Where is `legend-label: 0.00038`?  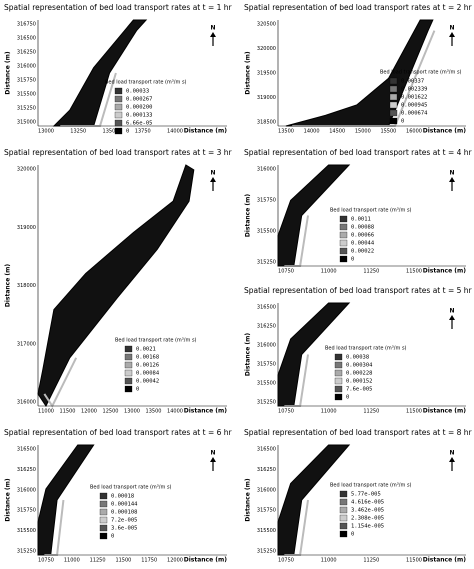 legend-label: 0.00038 is located at coordinates (357, 358).